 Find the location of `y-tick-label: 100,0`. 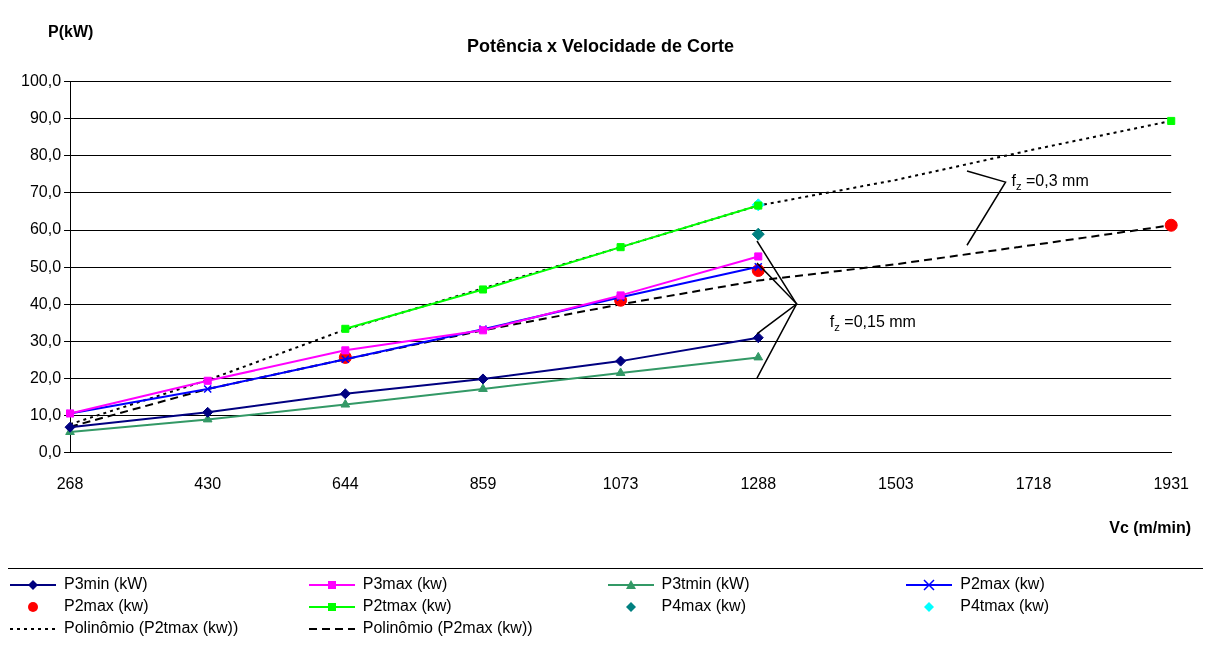

y-tick-label: 100,0 is located at coordinates (41, 81).